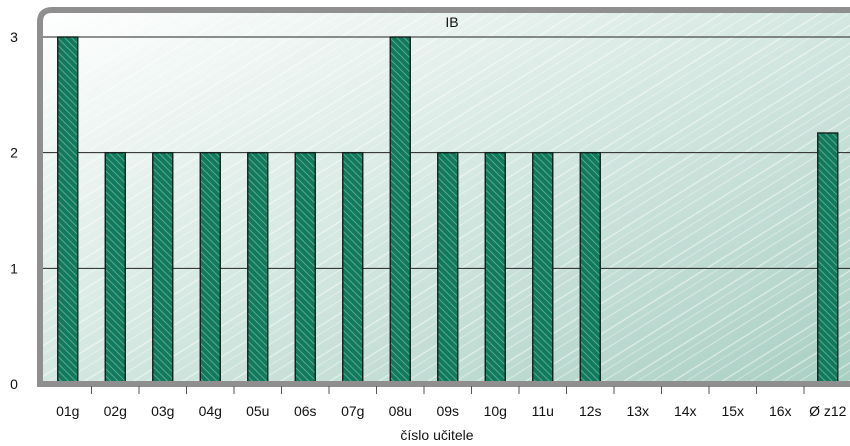  I want to click on bar-03g, so click(163, 268).